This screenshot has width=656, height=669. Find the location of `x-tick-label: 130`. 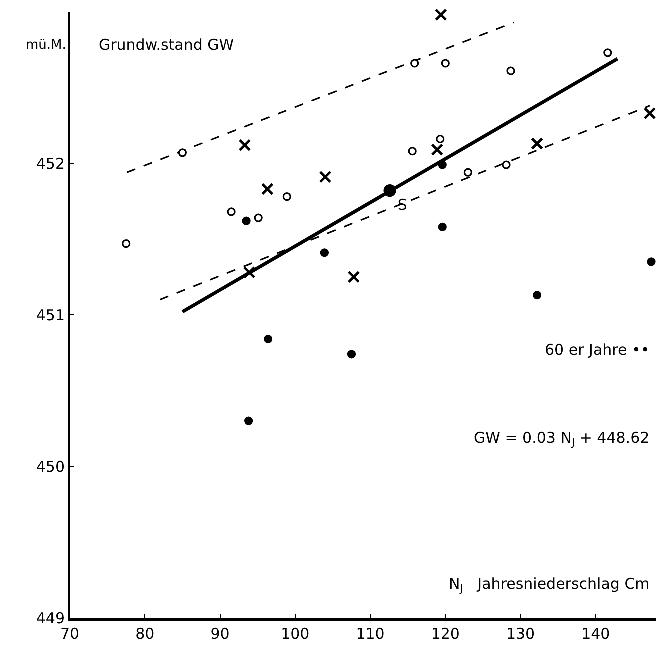

x-tick-label: 130 is located at coordinates (521, 633).